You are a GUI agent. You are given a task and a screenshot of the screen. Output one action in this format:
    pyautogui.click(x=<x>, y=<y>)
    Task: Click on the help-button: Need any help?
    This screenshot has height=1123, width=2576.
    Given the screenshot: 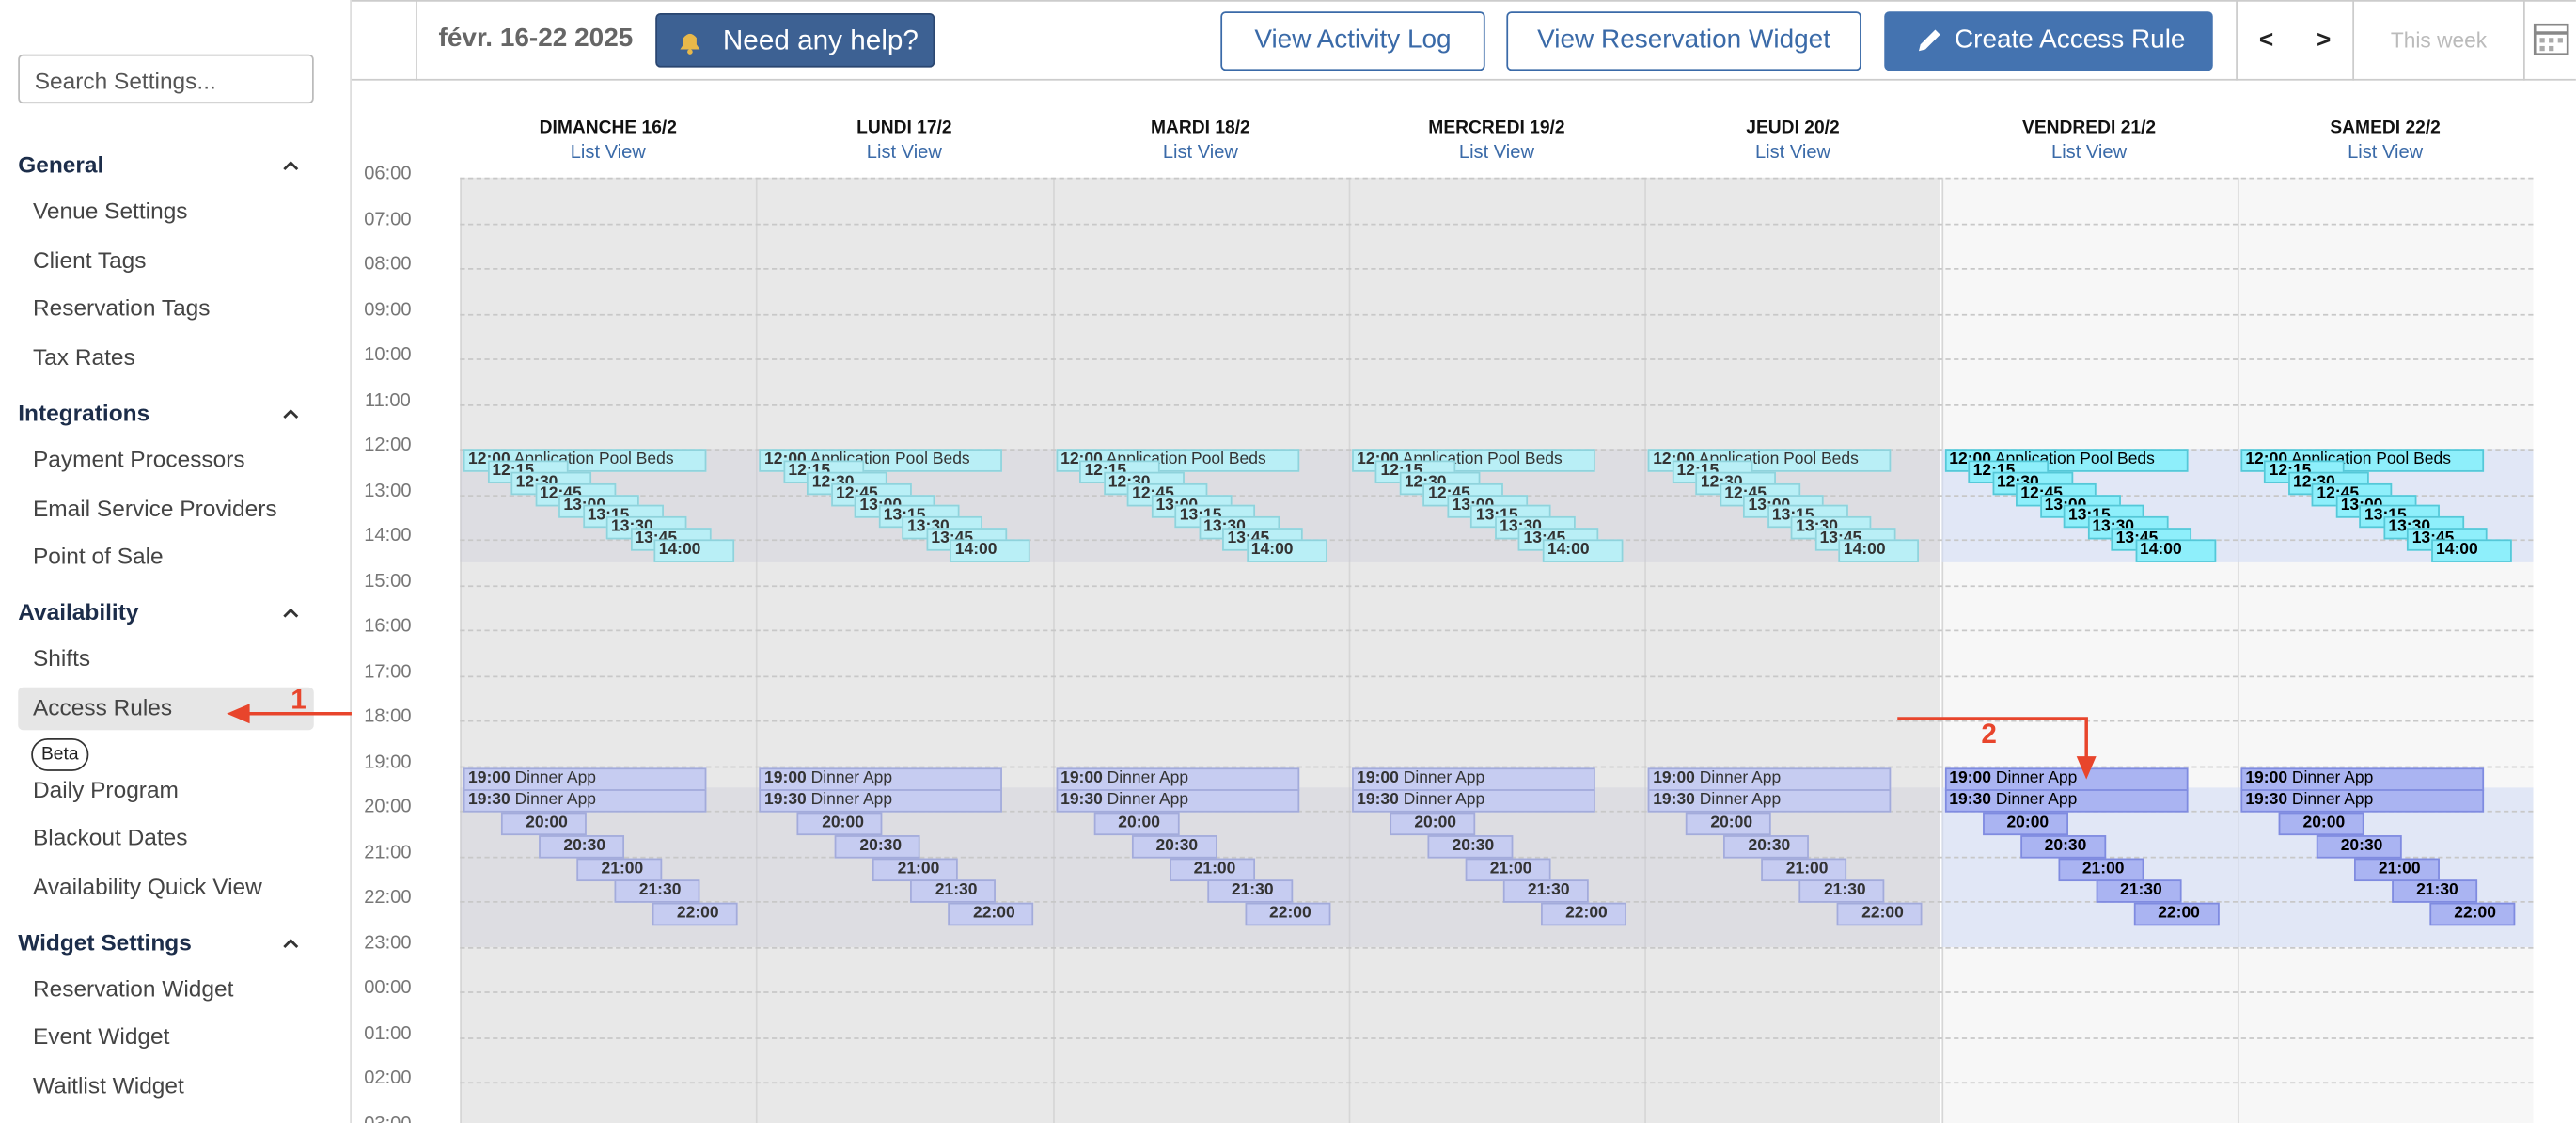 What is the action you would take?
    pyautogui.click(x=795, y=40)
    